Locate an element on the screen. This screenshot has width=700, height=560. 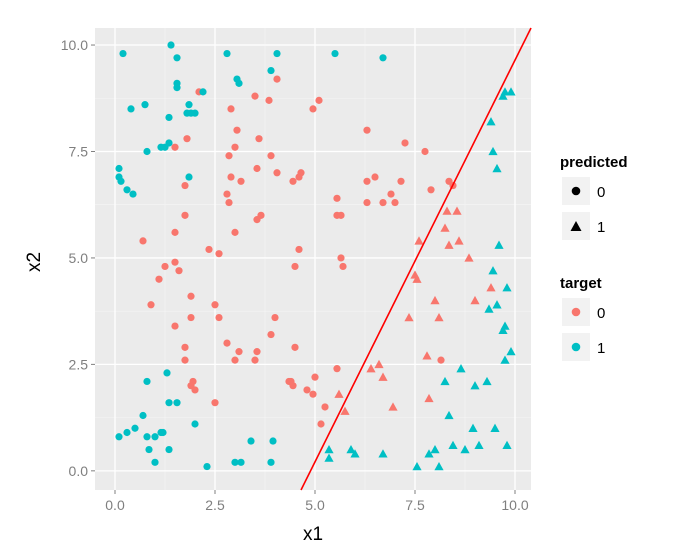
x-tick-label-2: 5.0 is located at coordinates (315, 505).